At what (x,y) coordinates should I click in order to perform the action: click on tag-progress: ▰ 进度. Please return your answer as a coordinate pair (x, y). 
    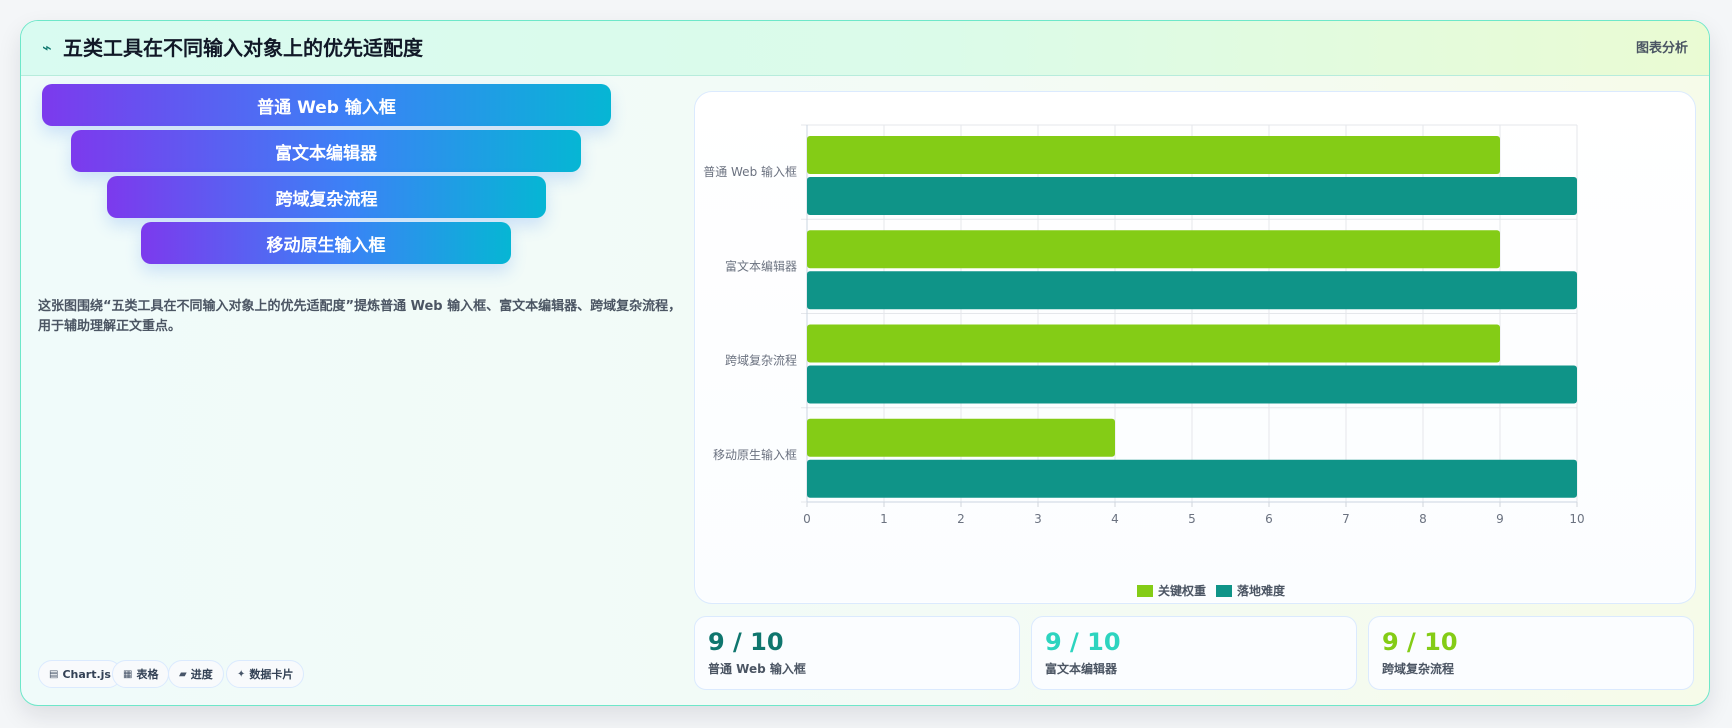
    Looking at the image, I should click on (196, 674).